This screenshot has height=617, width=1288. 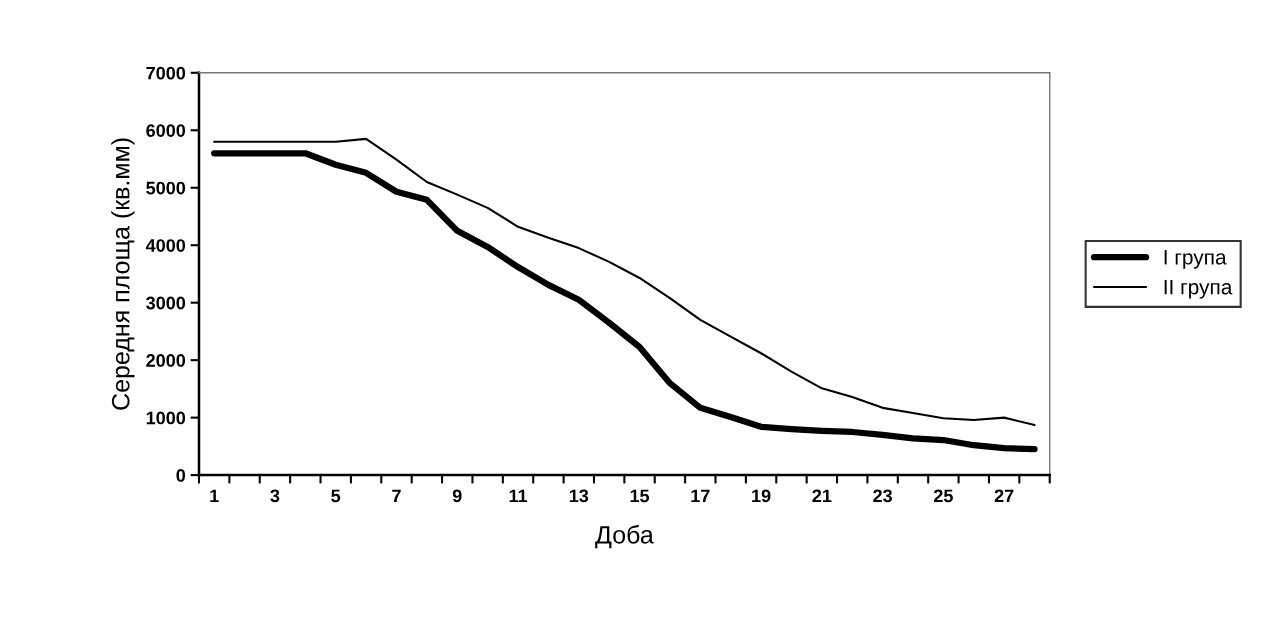 I want to click on y-tick-label: 7000, so click(x=166, y=73).